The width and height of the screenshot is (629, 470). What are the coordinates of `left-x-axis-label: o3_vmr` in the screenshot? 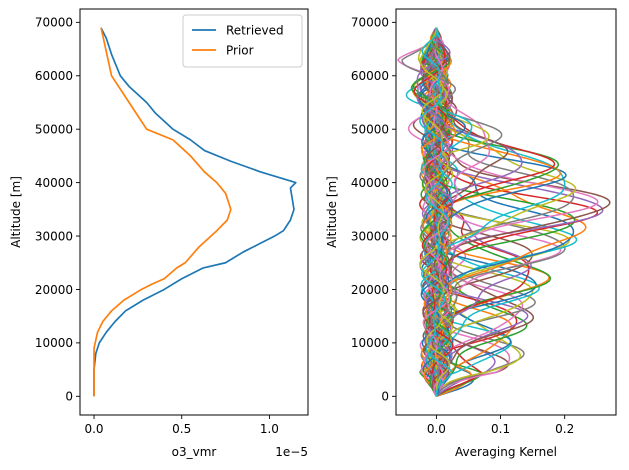 It's located at (194, 452).